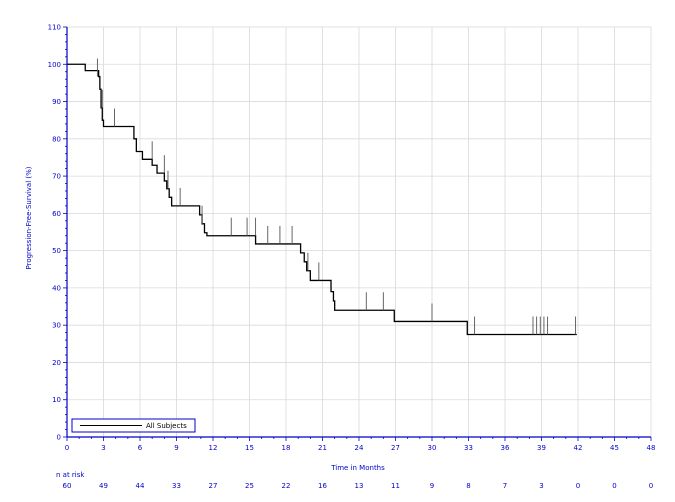 Image resolution: width=675 pixels, height=502 pixels. I want to click on risk-count: 22, so click(286, 486).